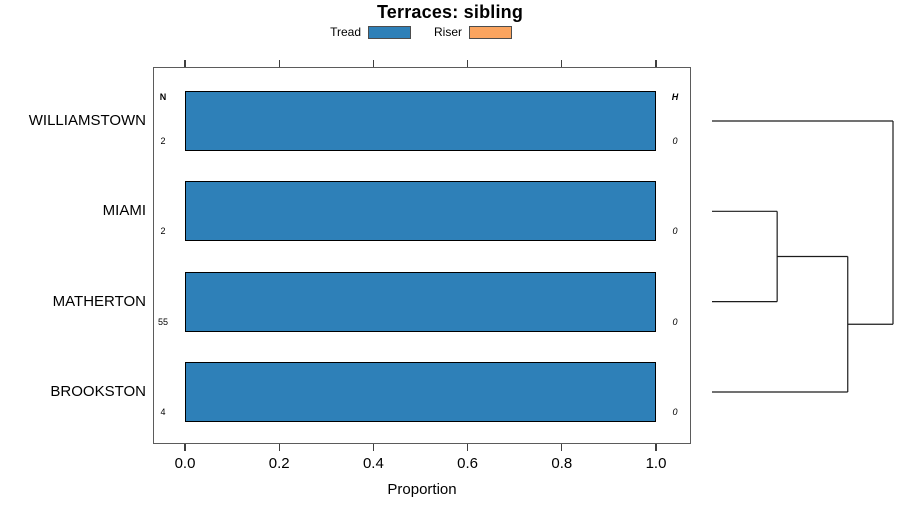 This screenshot has width=900, height=520. I want to click on legend-item-tread: Tread, so click(370, 32).